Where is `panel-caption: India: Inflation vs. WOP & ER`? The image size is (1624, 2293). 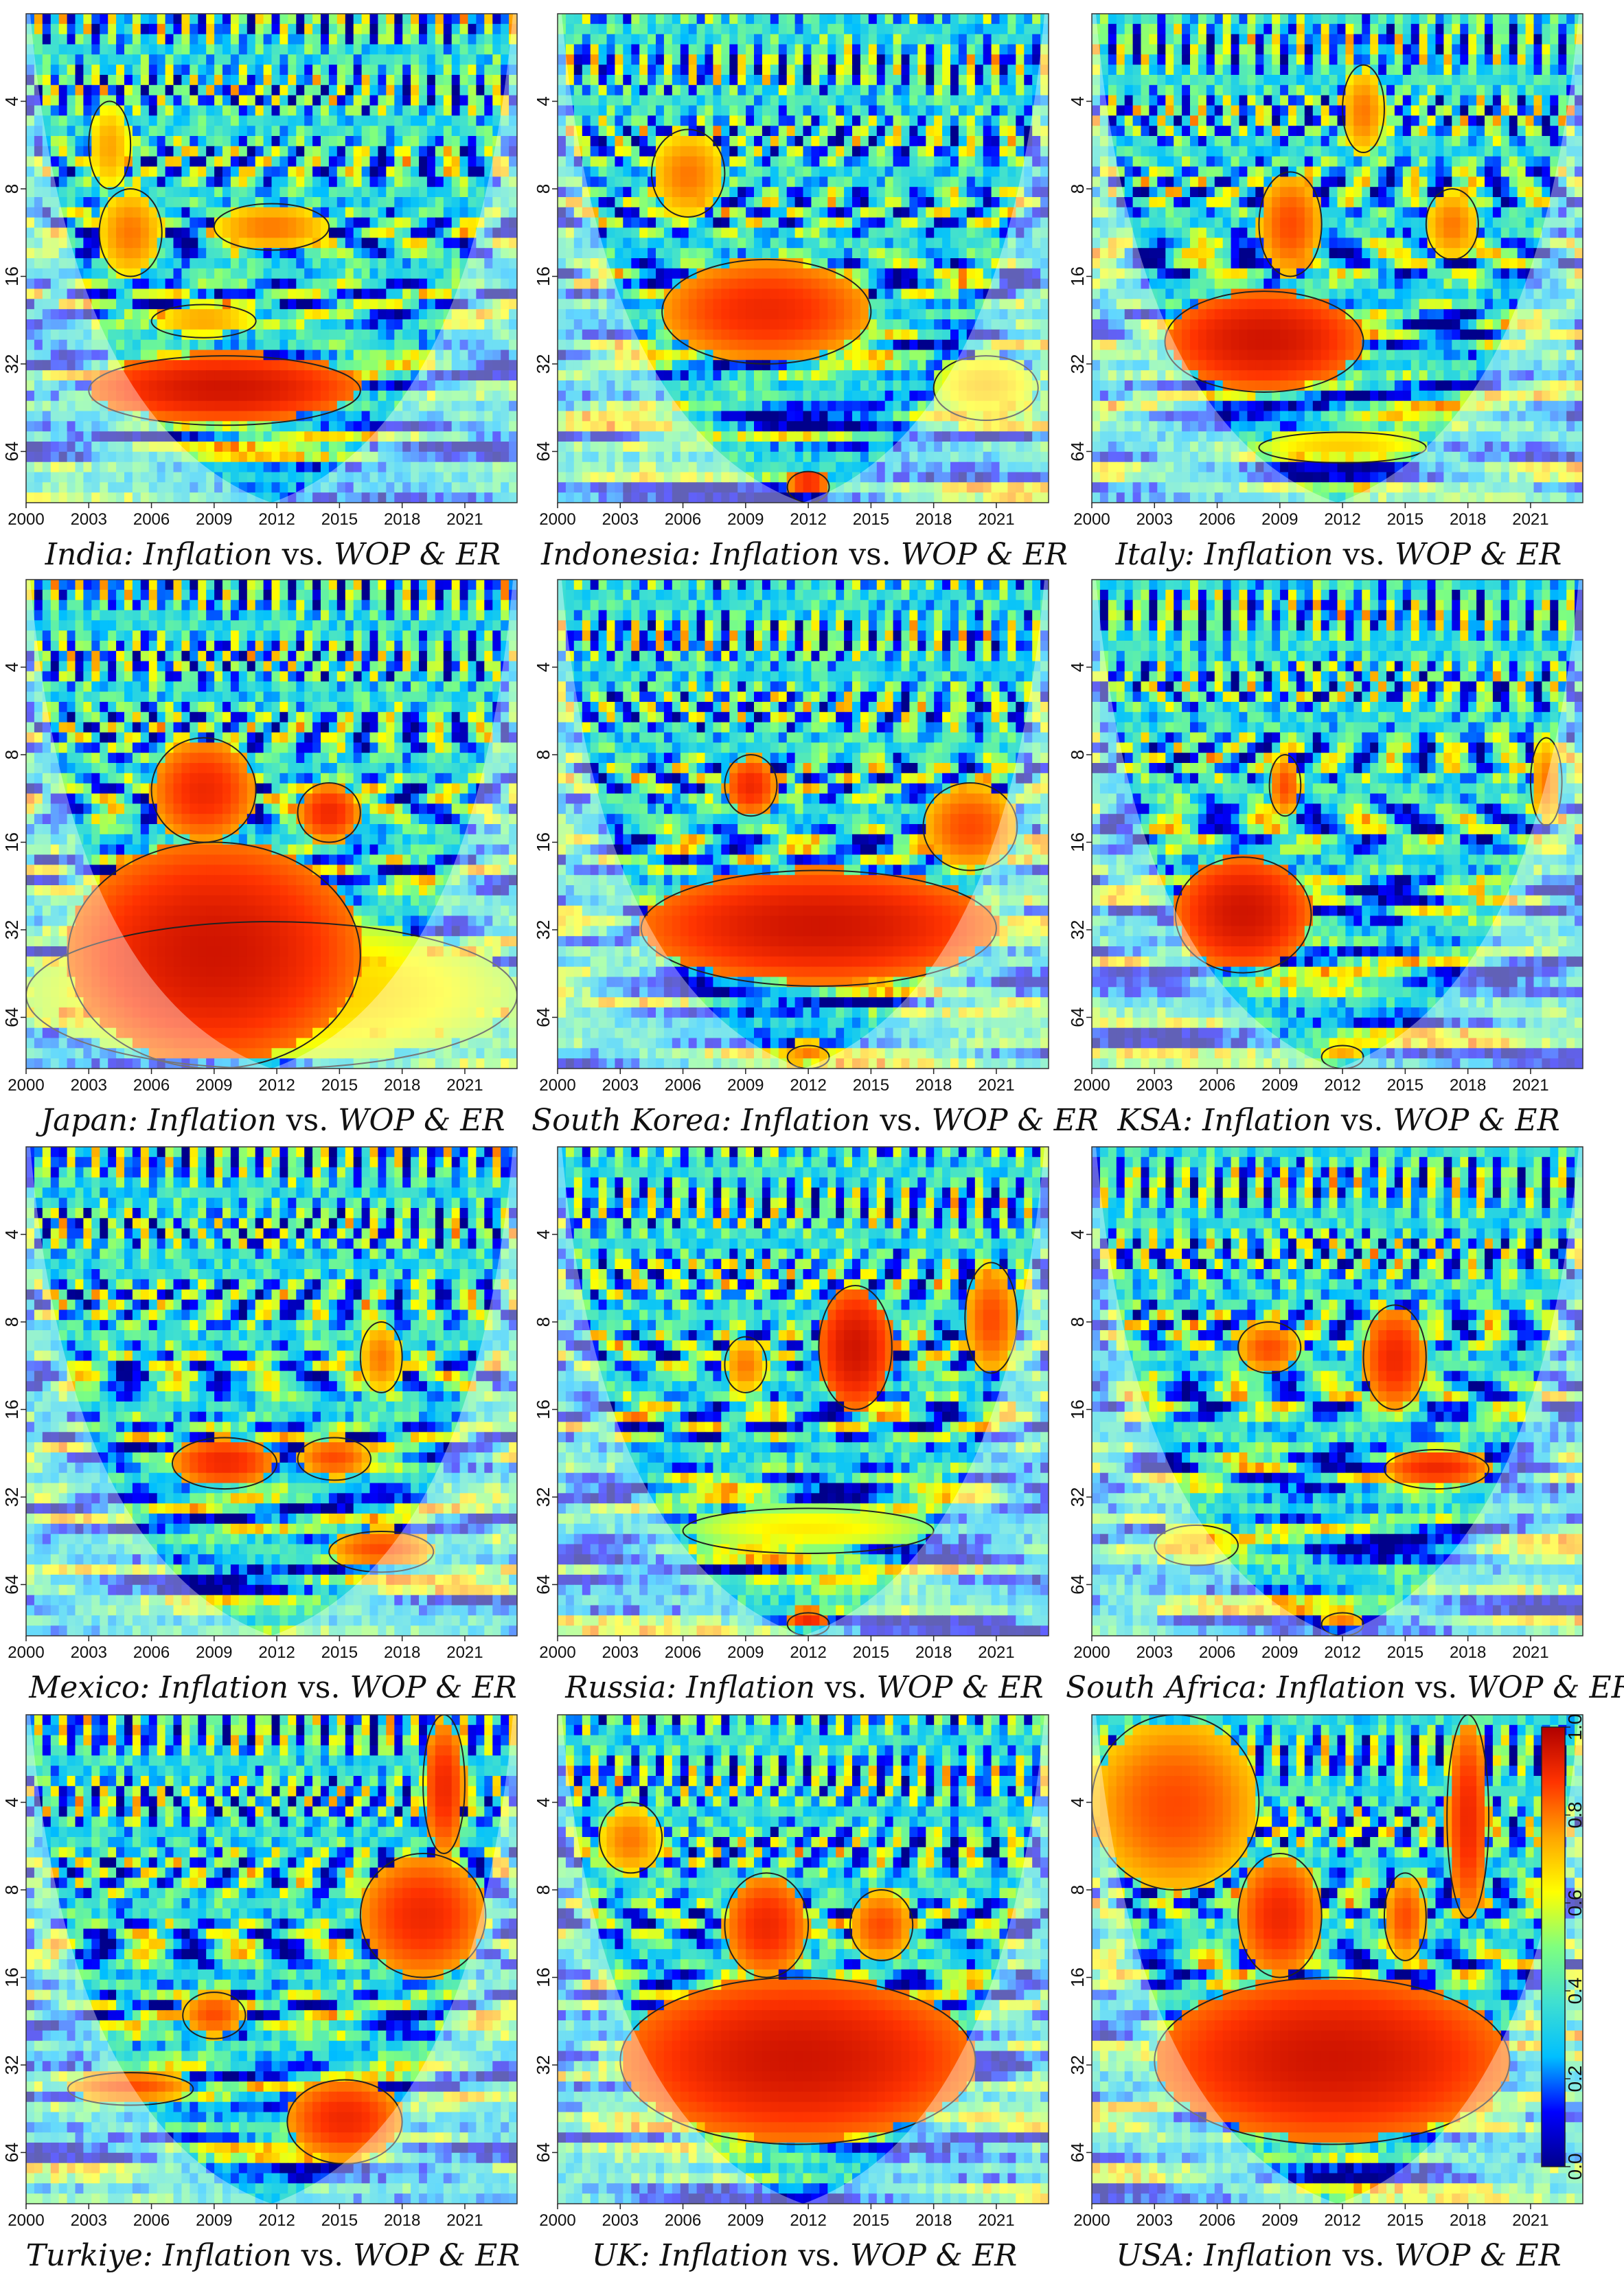 panel-caption: India: Inflation vs. WOP & ER is located at coordinates (273, 554).